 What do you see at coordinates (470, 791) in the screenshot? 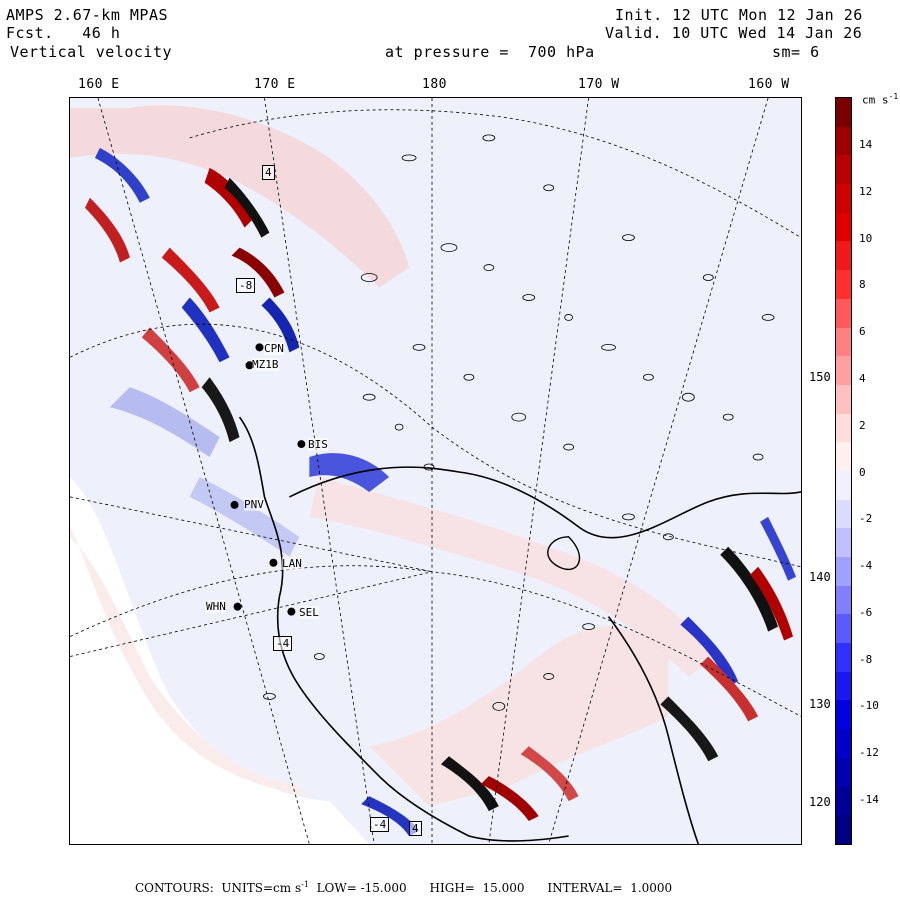
I see `south-coast-couplets` at bounding box center [470, 791].